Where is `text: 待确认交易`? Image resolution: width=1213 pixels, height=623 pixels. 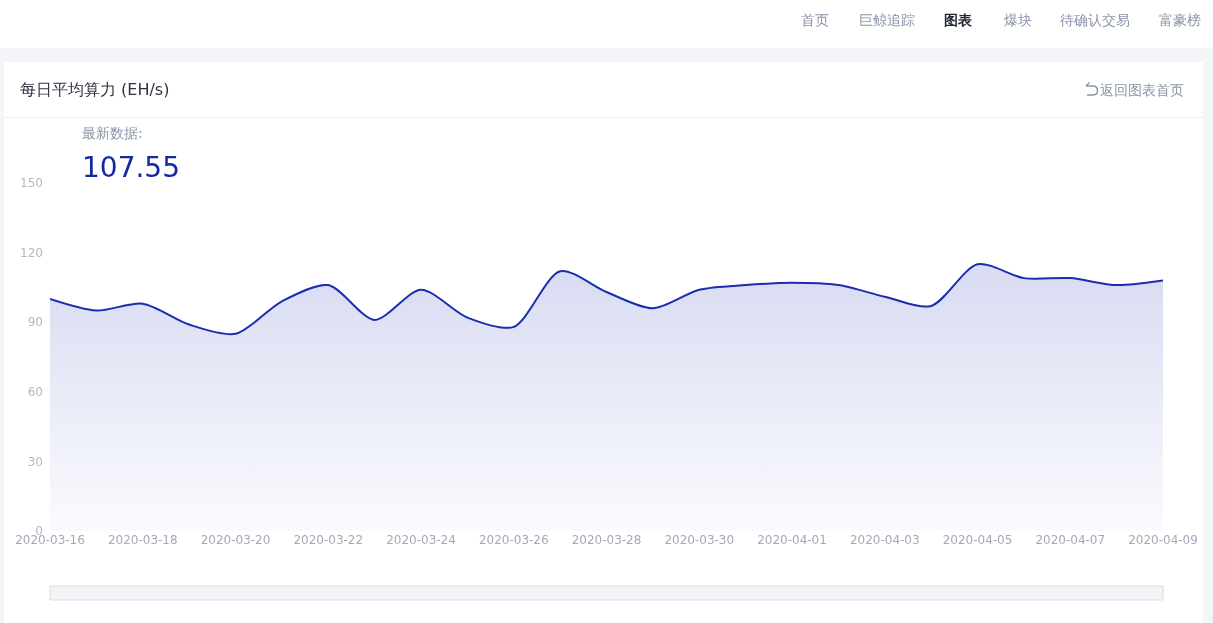
text: 待确认交易 is located at coordinates (1095, 20).